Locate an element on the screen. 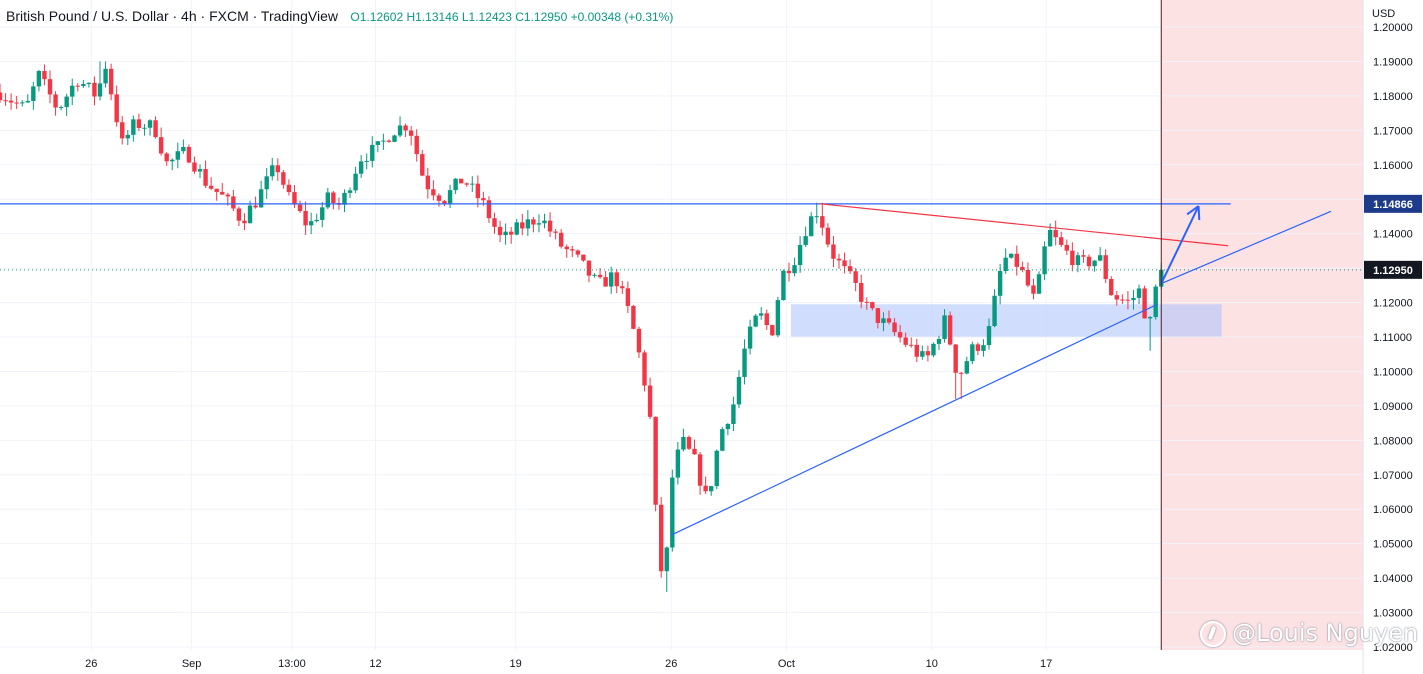 This screenshot has width=1423, height=674. x-axis-ticks: 26 Sep 13:00 12 19 26 Oct 10 17 is located at coordinates (568, 664).